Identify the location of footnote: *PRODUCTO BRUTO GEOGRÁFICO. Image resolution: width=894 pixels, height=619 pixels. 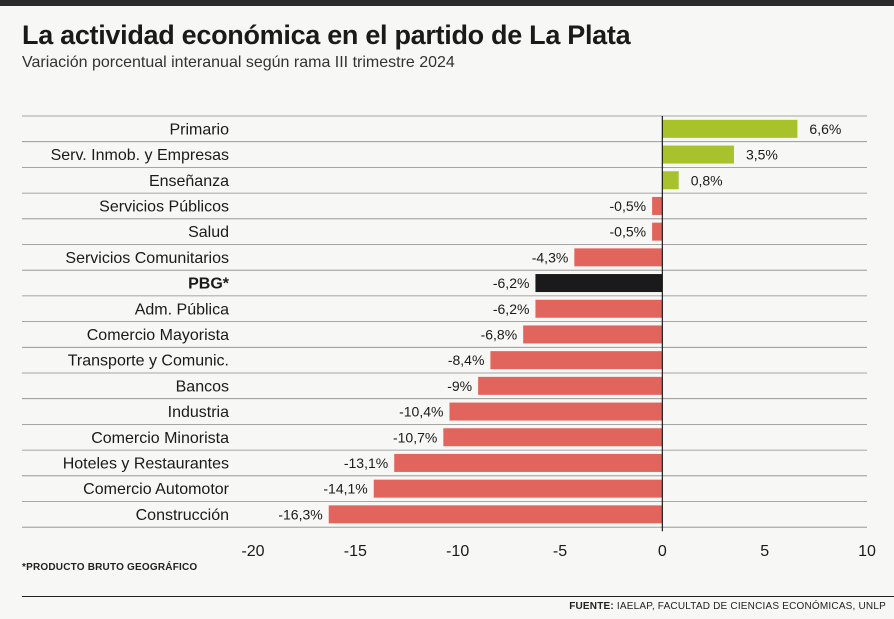
(110, 567).